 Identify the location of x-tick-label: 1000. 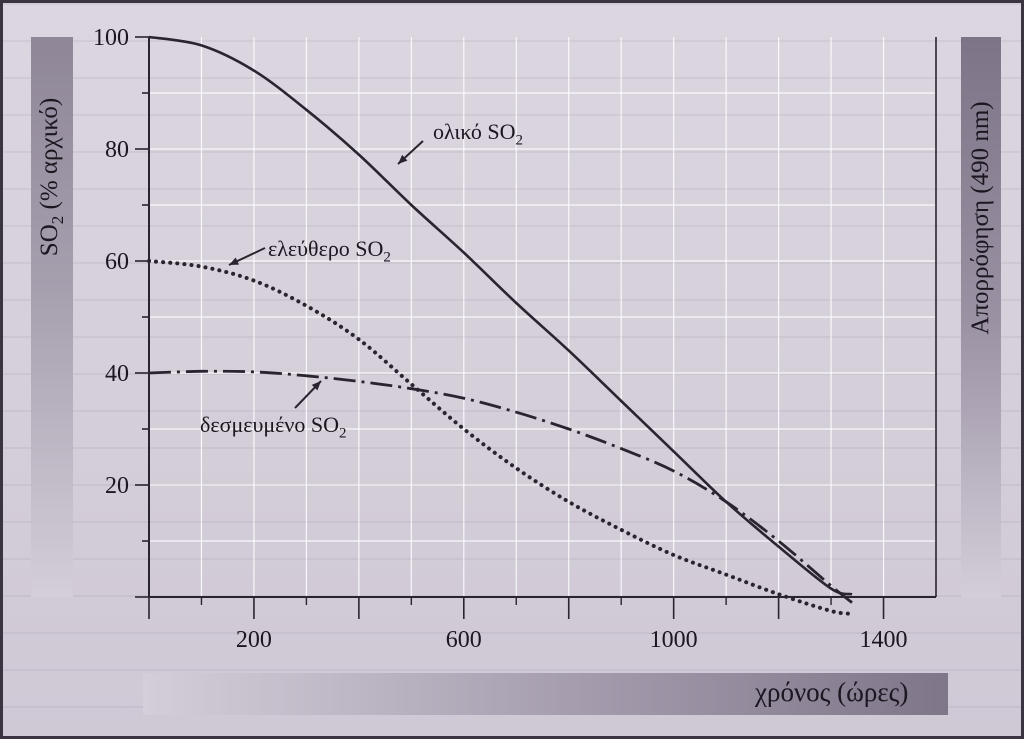
(674, 640).